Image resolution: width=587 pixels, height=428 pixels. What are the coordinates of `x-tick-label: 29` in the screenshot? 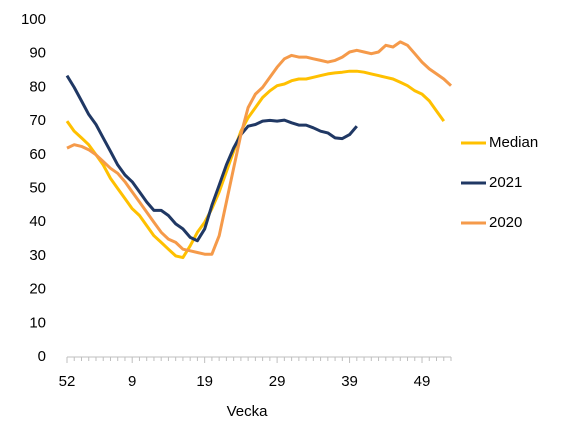 It's located at (277, 381).